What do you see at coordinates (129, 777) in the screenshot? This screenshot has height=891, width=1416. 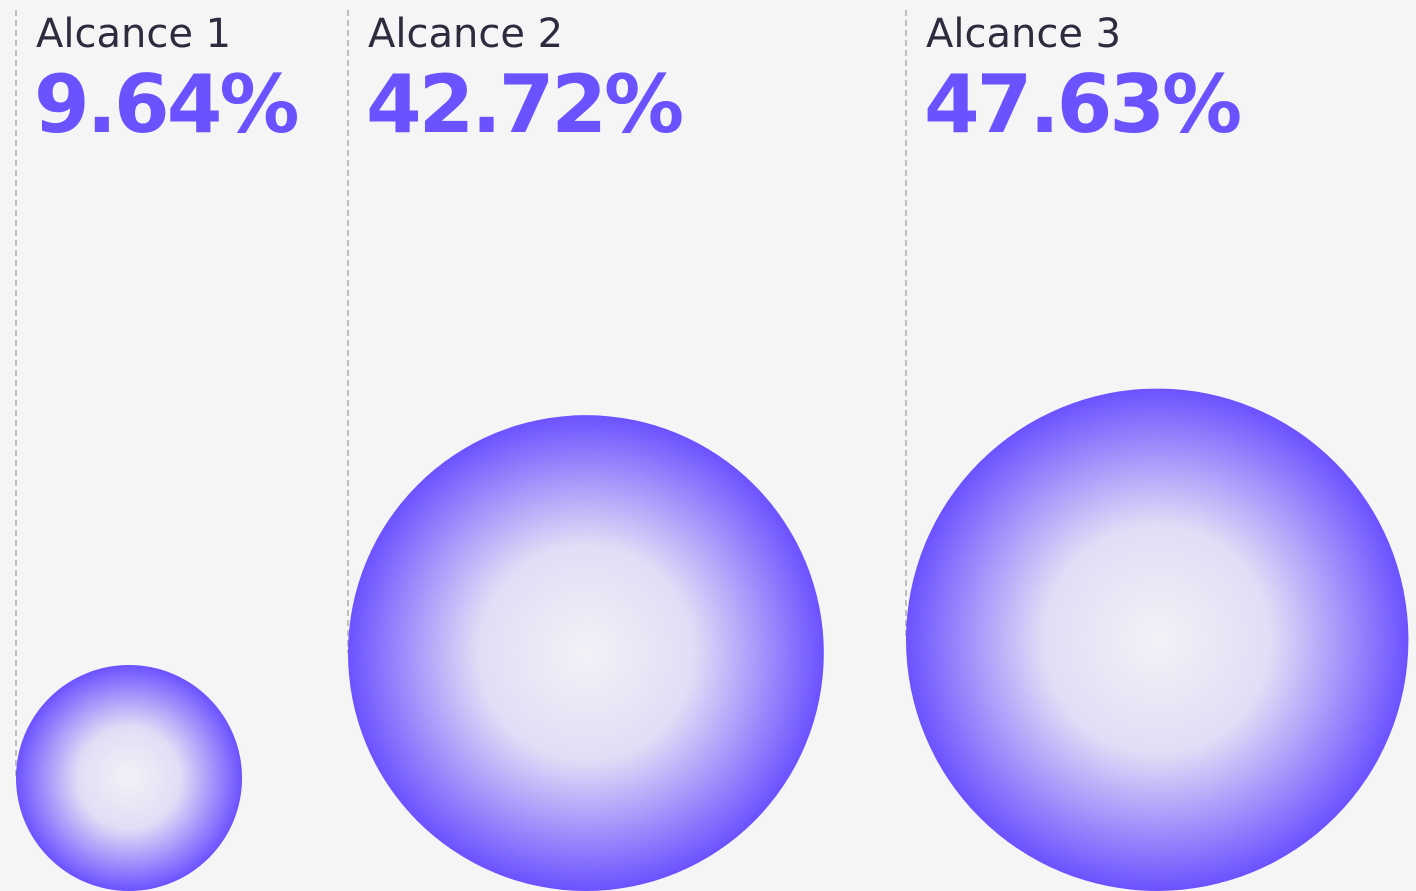 I see `bubble` at bounding box center [129, 777].